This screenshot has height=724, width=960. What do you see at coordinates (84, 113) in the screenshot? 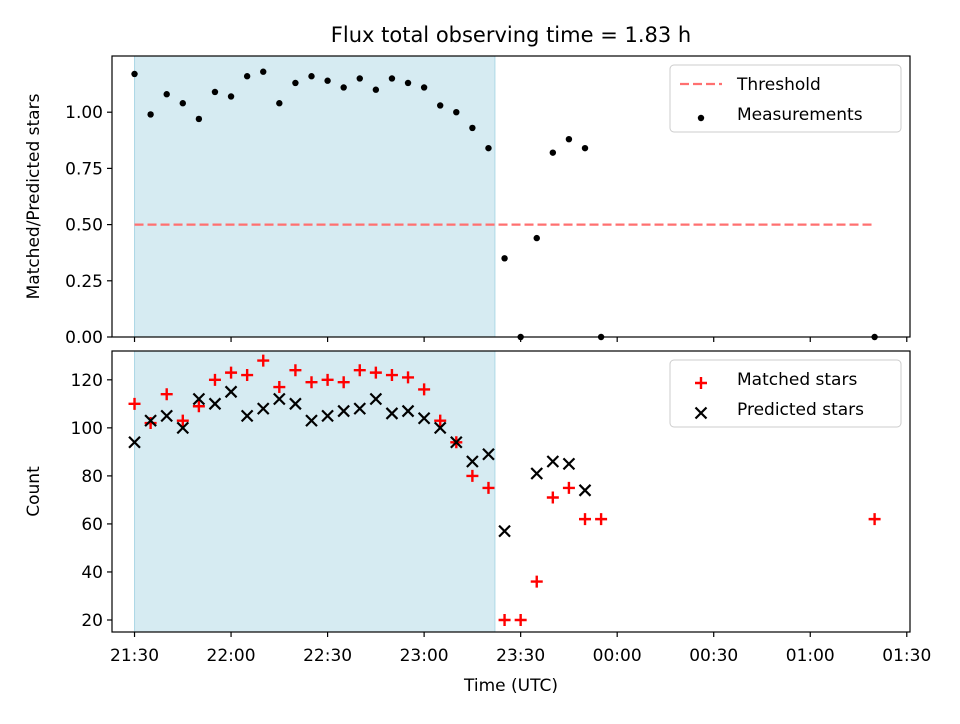
I see `y-tick-label: 1.00` at bounding box center [84, 113].